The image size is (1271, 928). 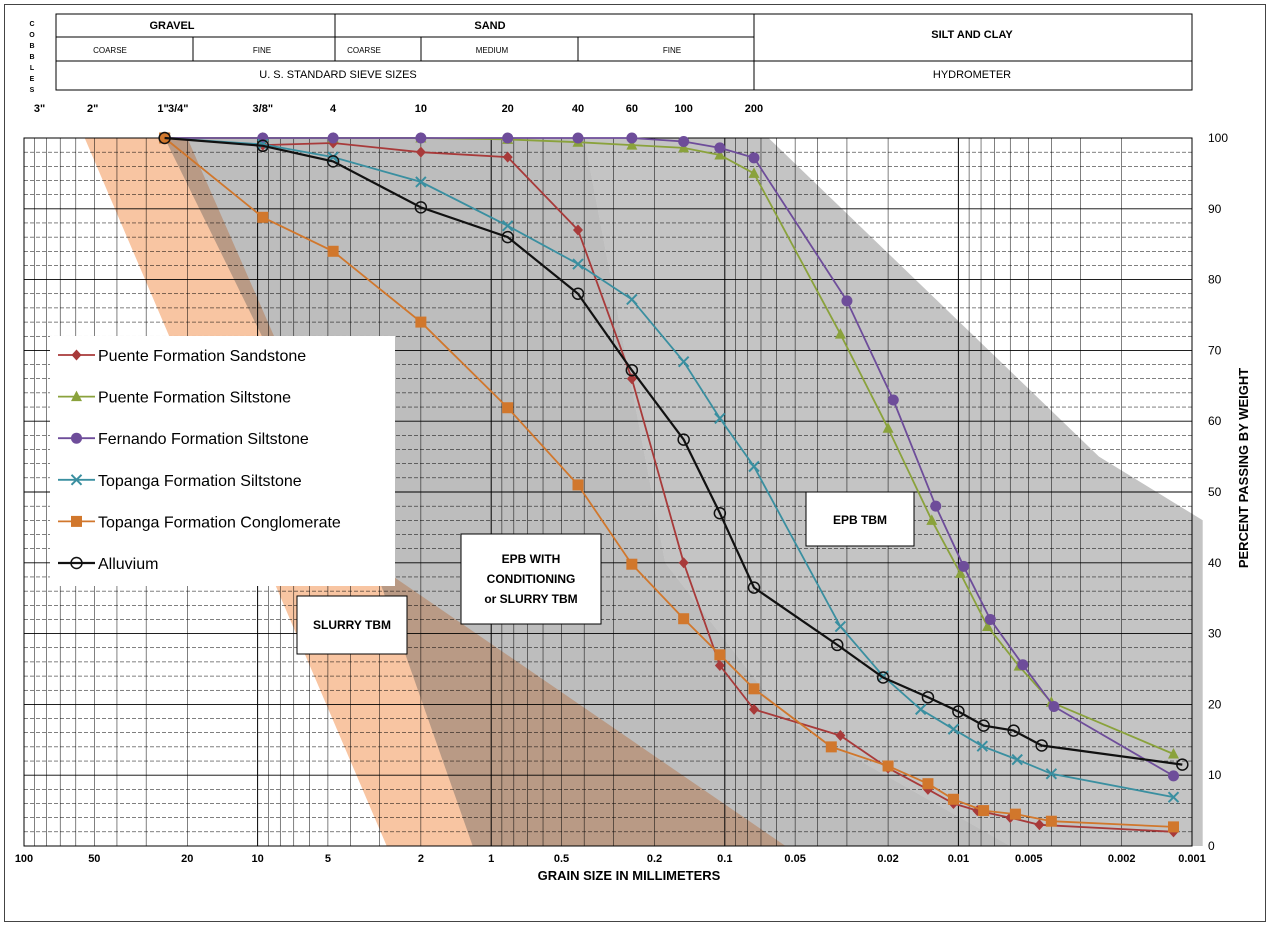 What do you see at coordinates (219, 522) in the screenshot?
I see `legend-label: Topanga Formation Conglomerate` at bounding box center [219, 522].